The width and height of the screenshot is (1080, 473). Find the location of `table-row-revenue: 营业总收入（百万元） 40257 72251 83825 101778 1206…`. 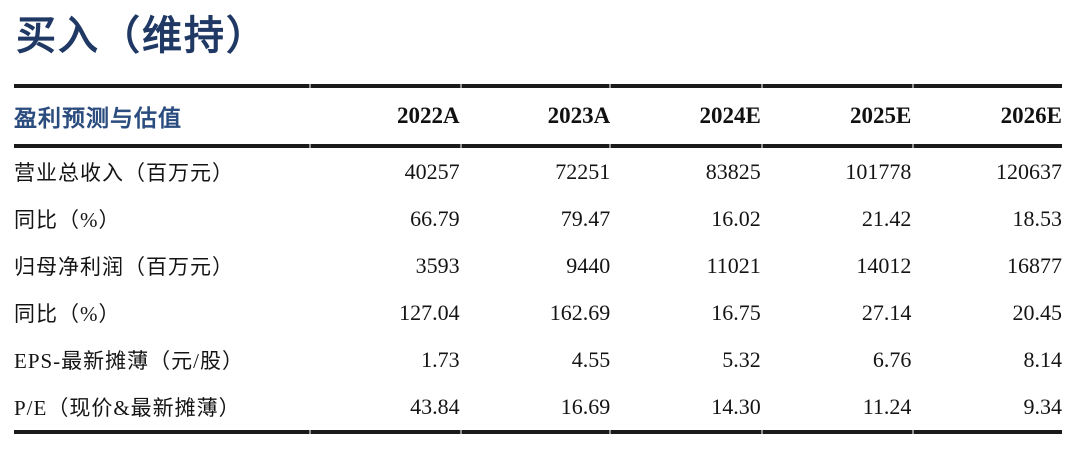

table-row-revenue: 营业总收入（百万元） 40257 72251 83825 101778 1206… is located at coordinates (538, 171).